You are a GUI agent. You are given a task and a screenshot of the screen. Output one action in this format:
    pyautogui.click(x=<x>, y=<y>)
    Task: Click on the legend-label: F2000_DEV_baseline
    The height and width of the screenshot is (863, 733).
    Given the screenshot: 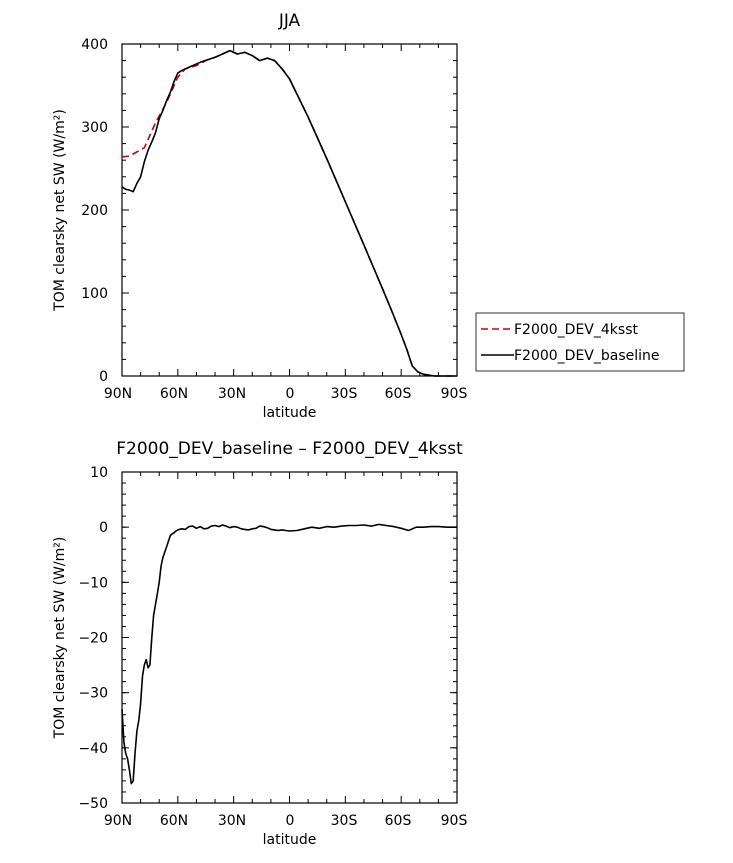 What is the action you would take?
    pyautogui.click(x=587, y=356)
    